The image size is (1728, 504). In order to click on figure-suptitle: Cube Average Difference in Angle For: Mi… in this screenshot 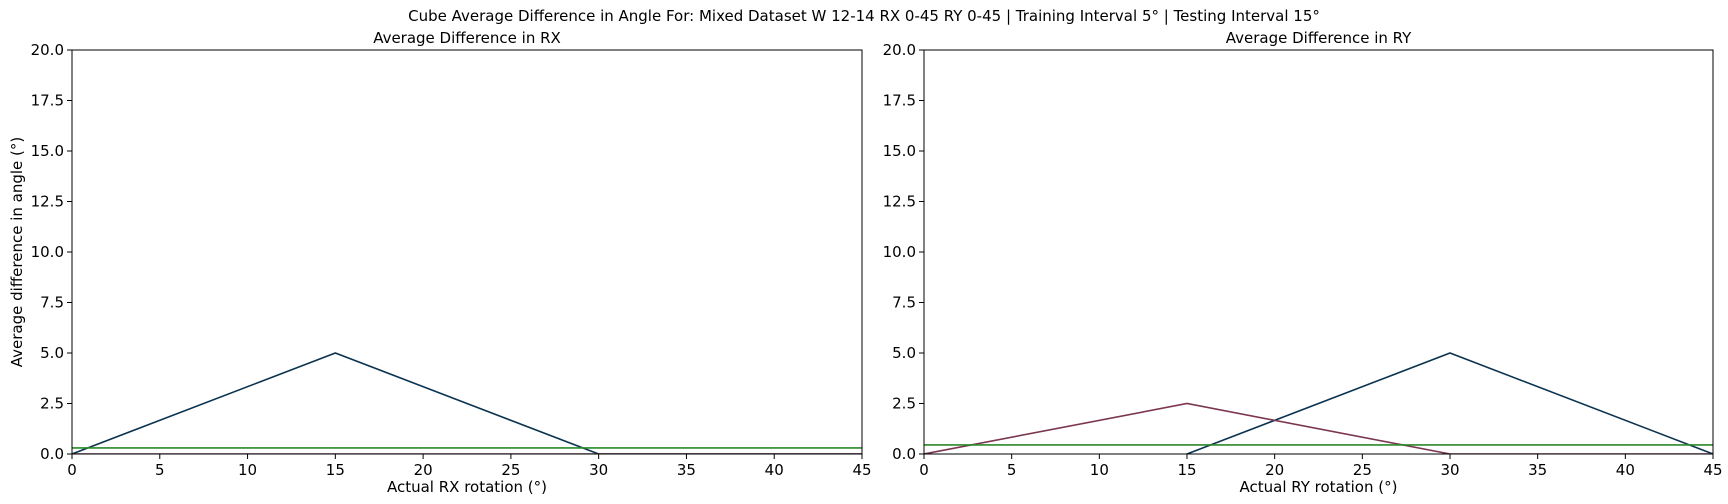, I will do `click(864, 16)`.